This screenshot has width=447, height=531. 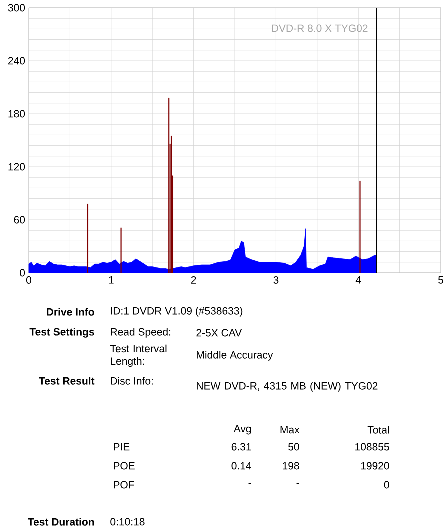 What do you see at coordinates (23, 273) in the screenshot?
I see `y-tick-label: 0` at bounding box center [23, 273].